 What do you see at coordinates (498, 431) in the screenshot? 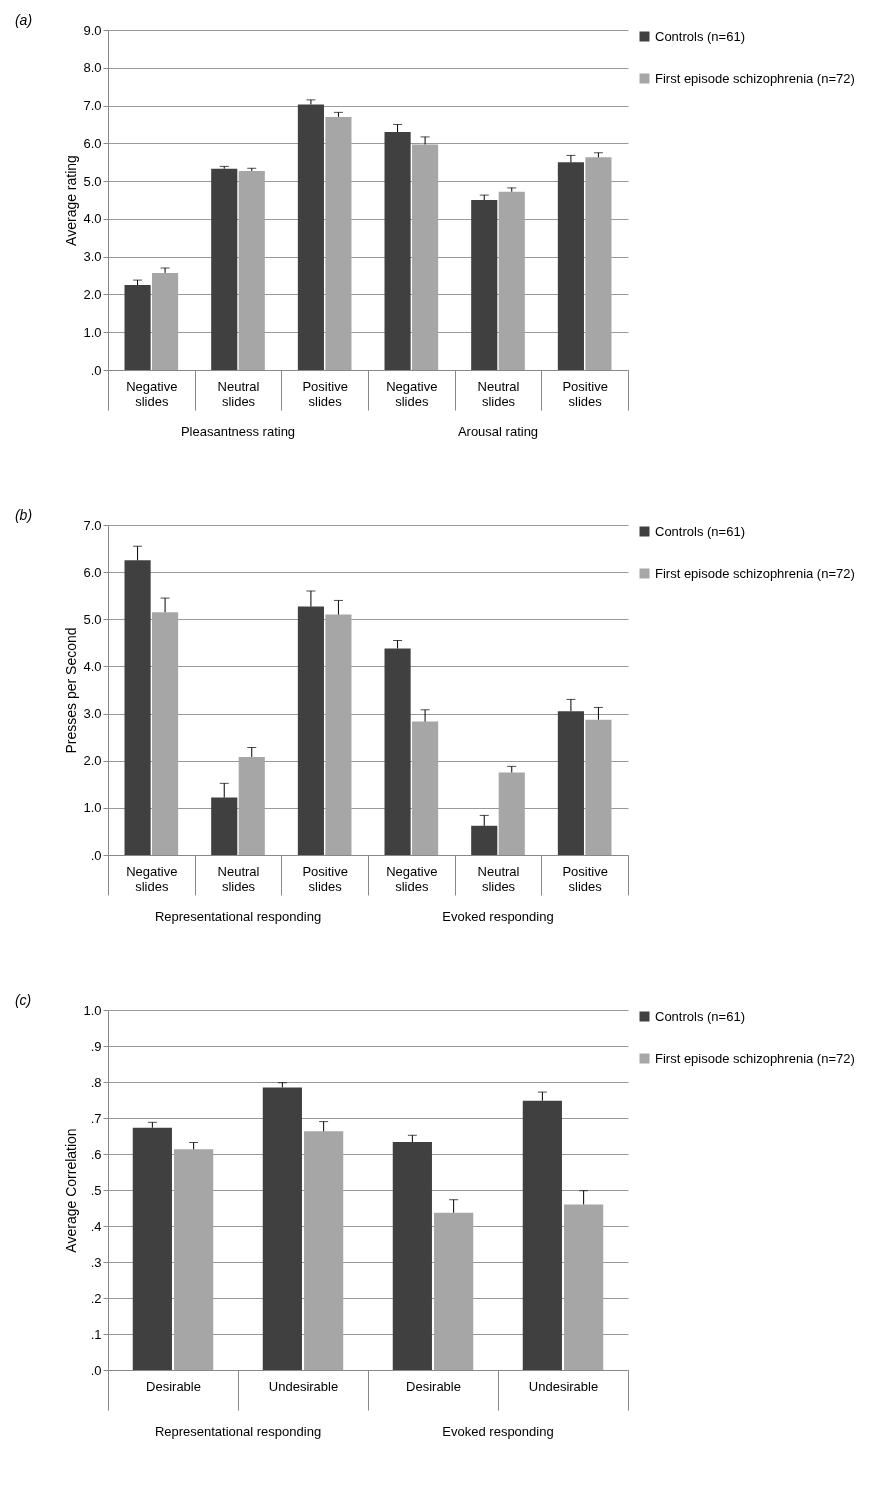
I see `text: Arousal rating` at bounding box center [498, 431].